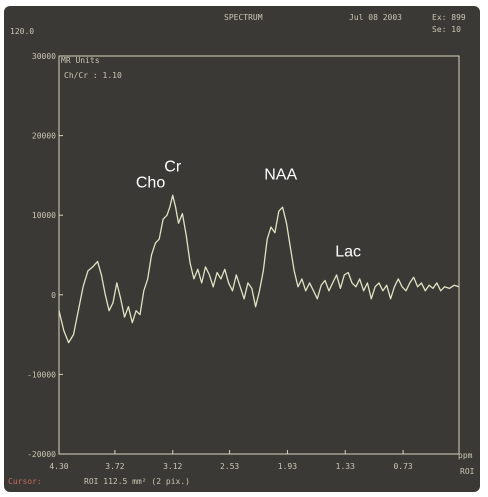 This screenshot has height=497, width=488. What do you see at coordinates (449, 17) in the screenshot?
I see `ex-label: Ex: 899` at bounding box center [449, 17].